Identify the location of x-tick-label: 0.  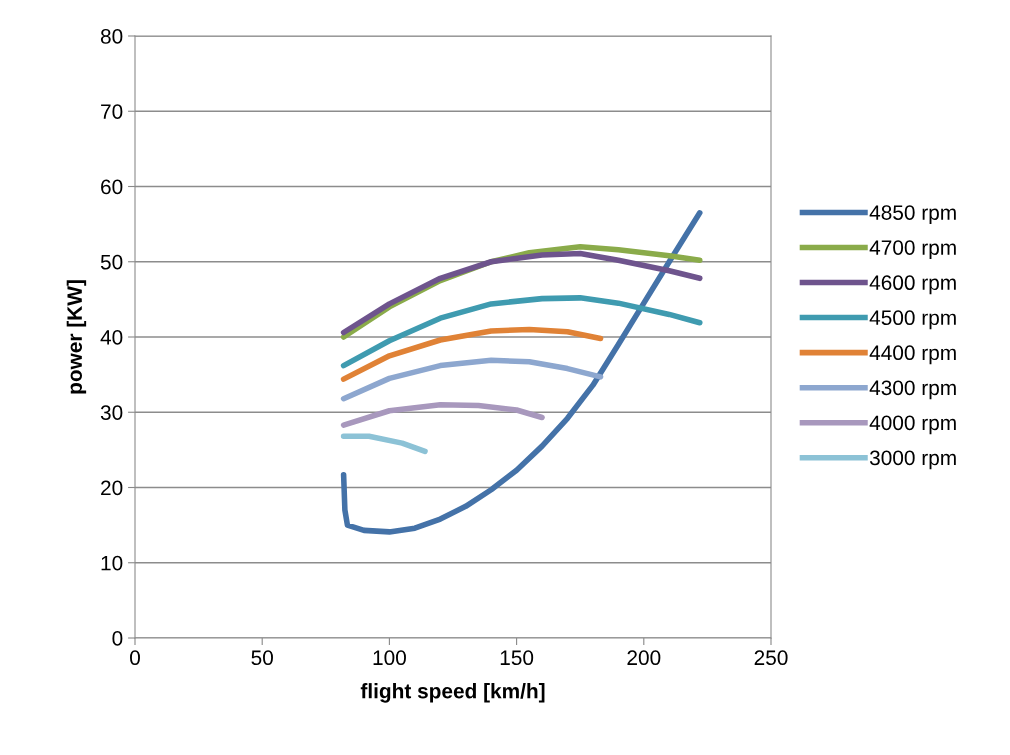
(135, 658).